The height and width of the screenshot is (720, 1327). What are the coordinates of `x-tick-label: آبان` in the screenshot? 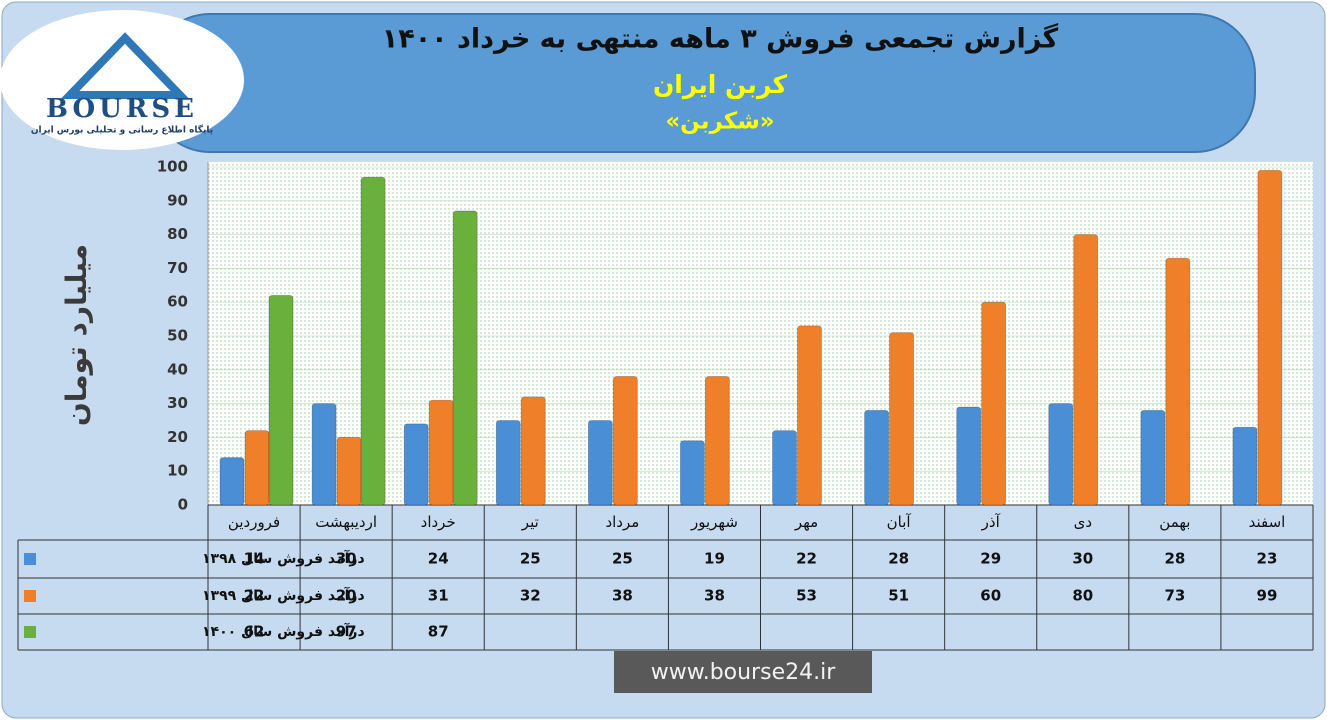 It's located at (899, 522).